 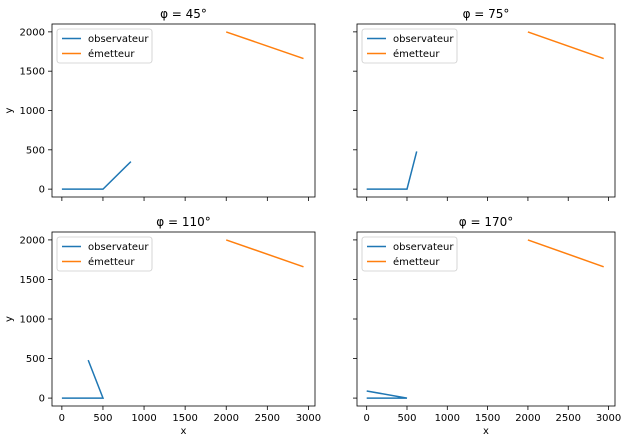 I want to click on panel-3-x-axis-label: x, so click(x=184, y=431).